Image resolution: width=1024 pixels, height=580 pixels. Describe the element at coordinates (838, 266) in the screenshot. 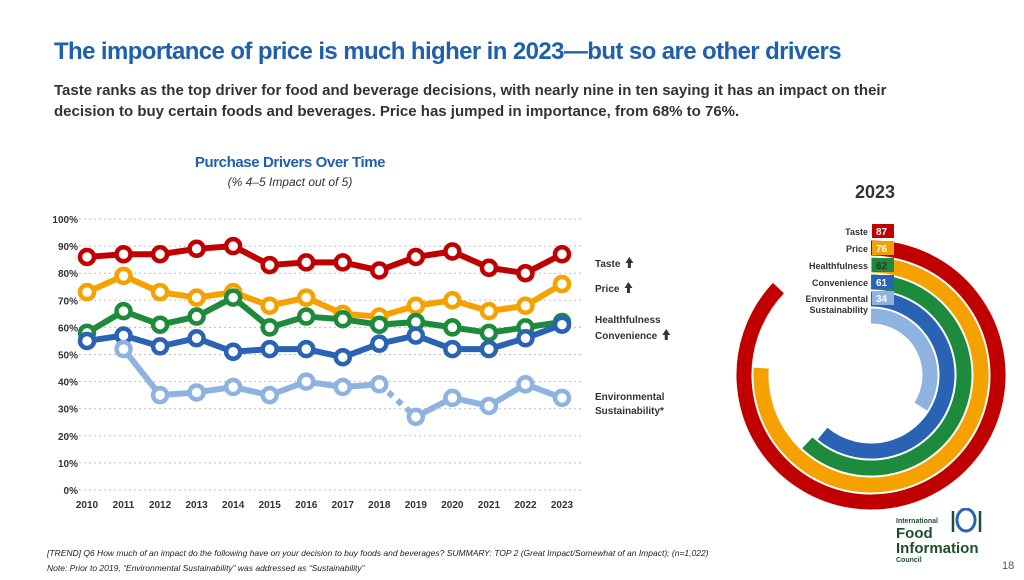

I see `radial-label-healthfulness: Healthfulness` at that location.